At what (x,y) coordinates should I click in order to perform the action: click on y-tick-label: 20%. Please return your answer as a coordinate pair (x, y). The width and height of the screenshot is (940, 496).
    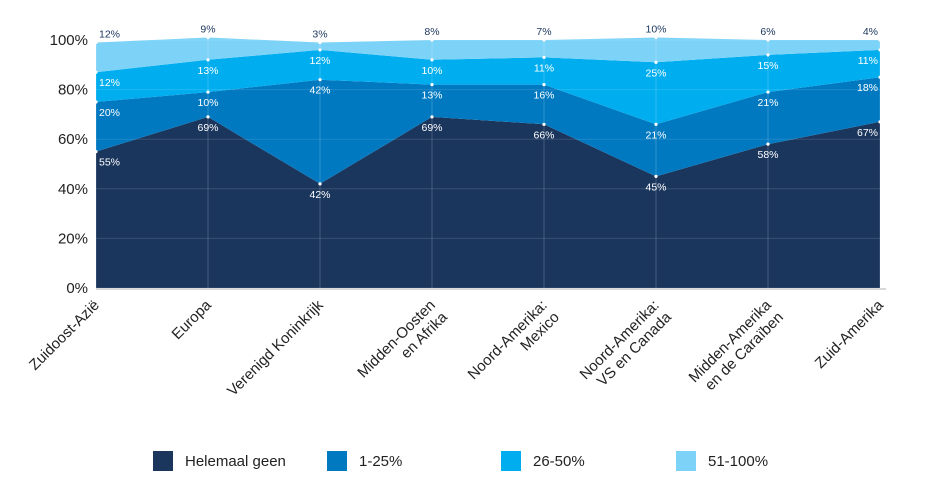
    Looking at the image, I should click on (73, 238).